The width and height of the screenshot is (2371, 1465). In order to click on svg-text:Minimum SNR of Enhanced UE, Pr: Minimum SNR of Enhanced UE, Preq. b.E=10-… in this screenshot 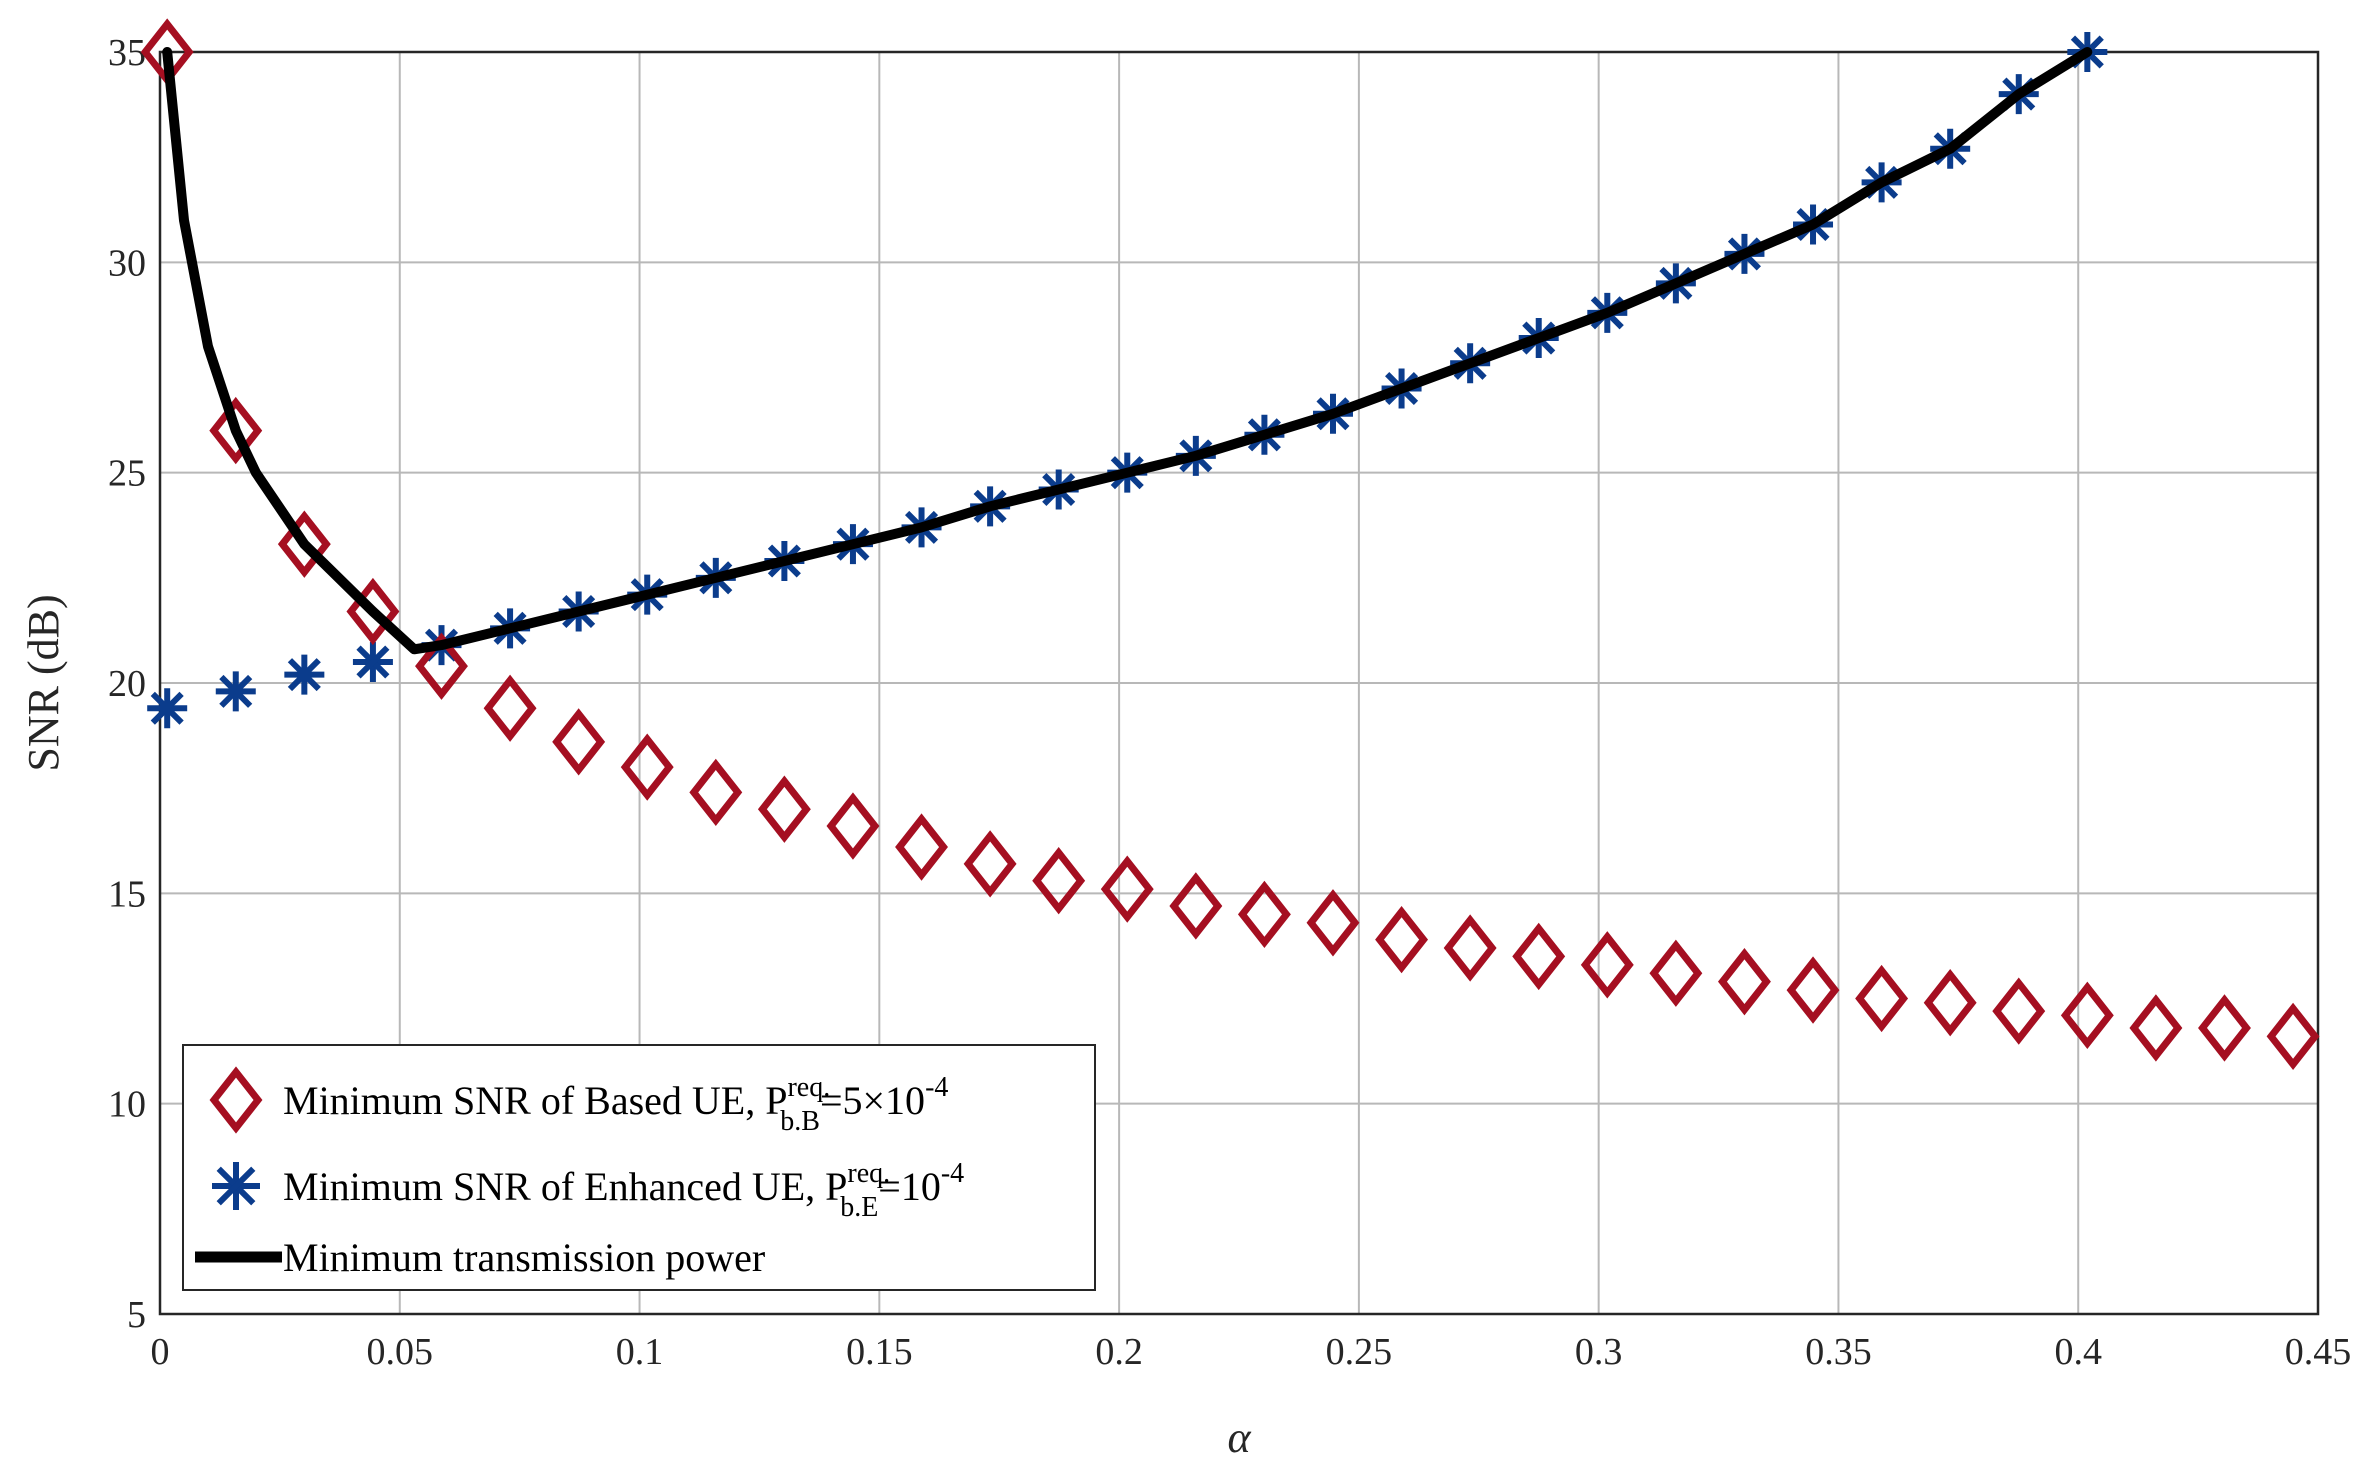, I will do `click(623, 1190)`.